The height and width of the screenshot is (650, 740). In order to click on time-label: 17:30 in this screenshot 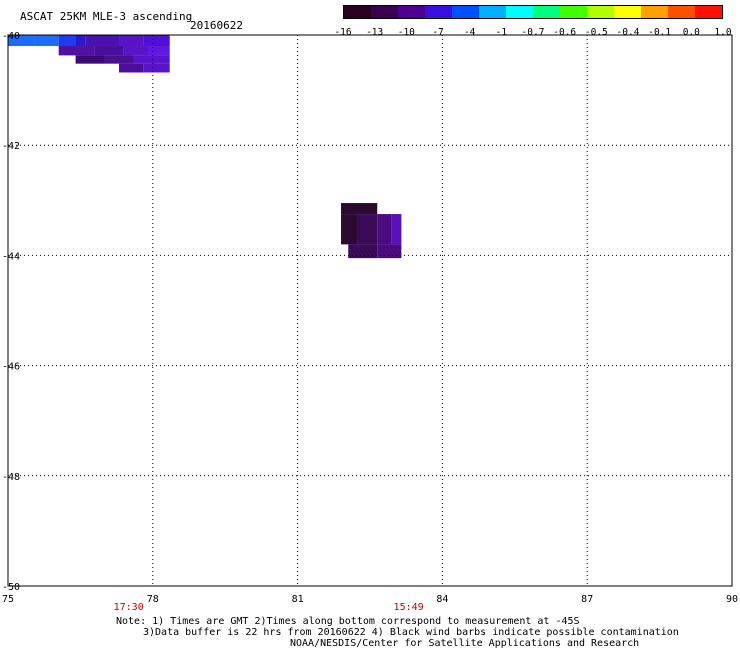, I will do `click(129, 607)`.